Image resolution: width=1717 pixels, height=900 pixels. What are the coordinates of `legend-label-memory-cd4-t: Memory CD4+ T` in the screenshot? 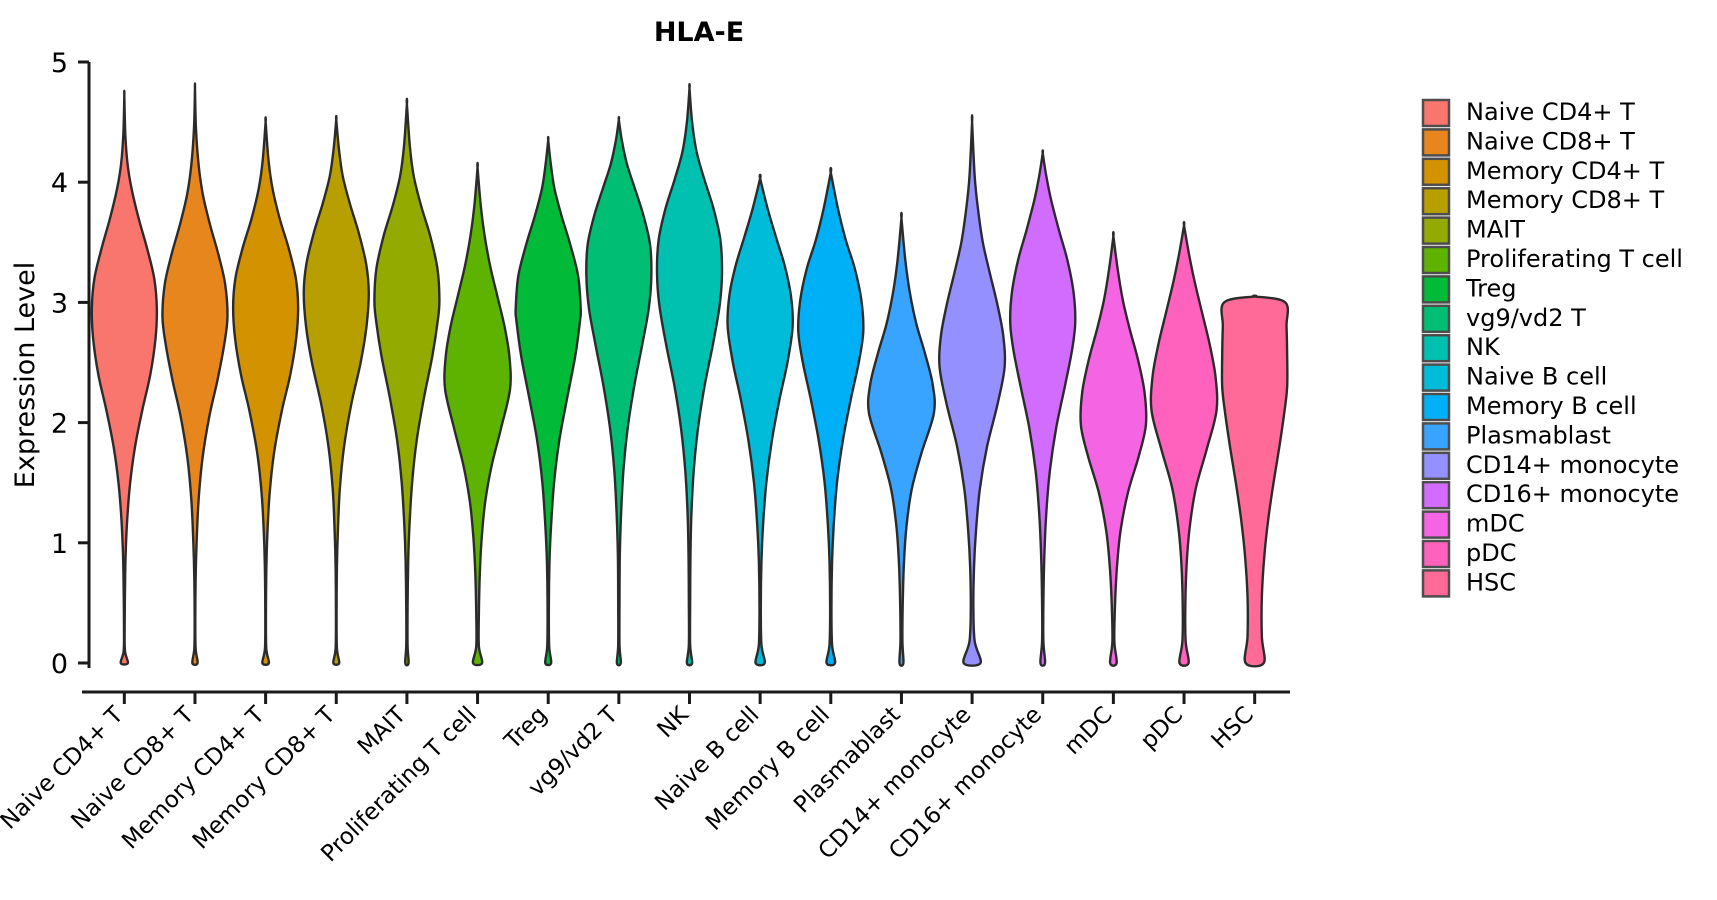 It's located at (1565, 171).